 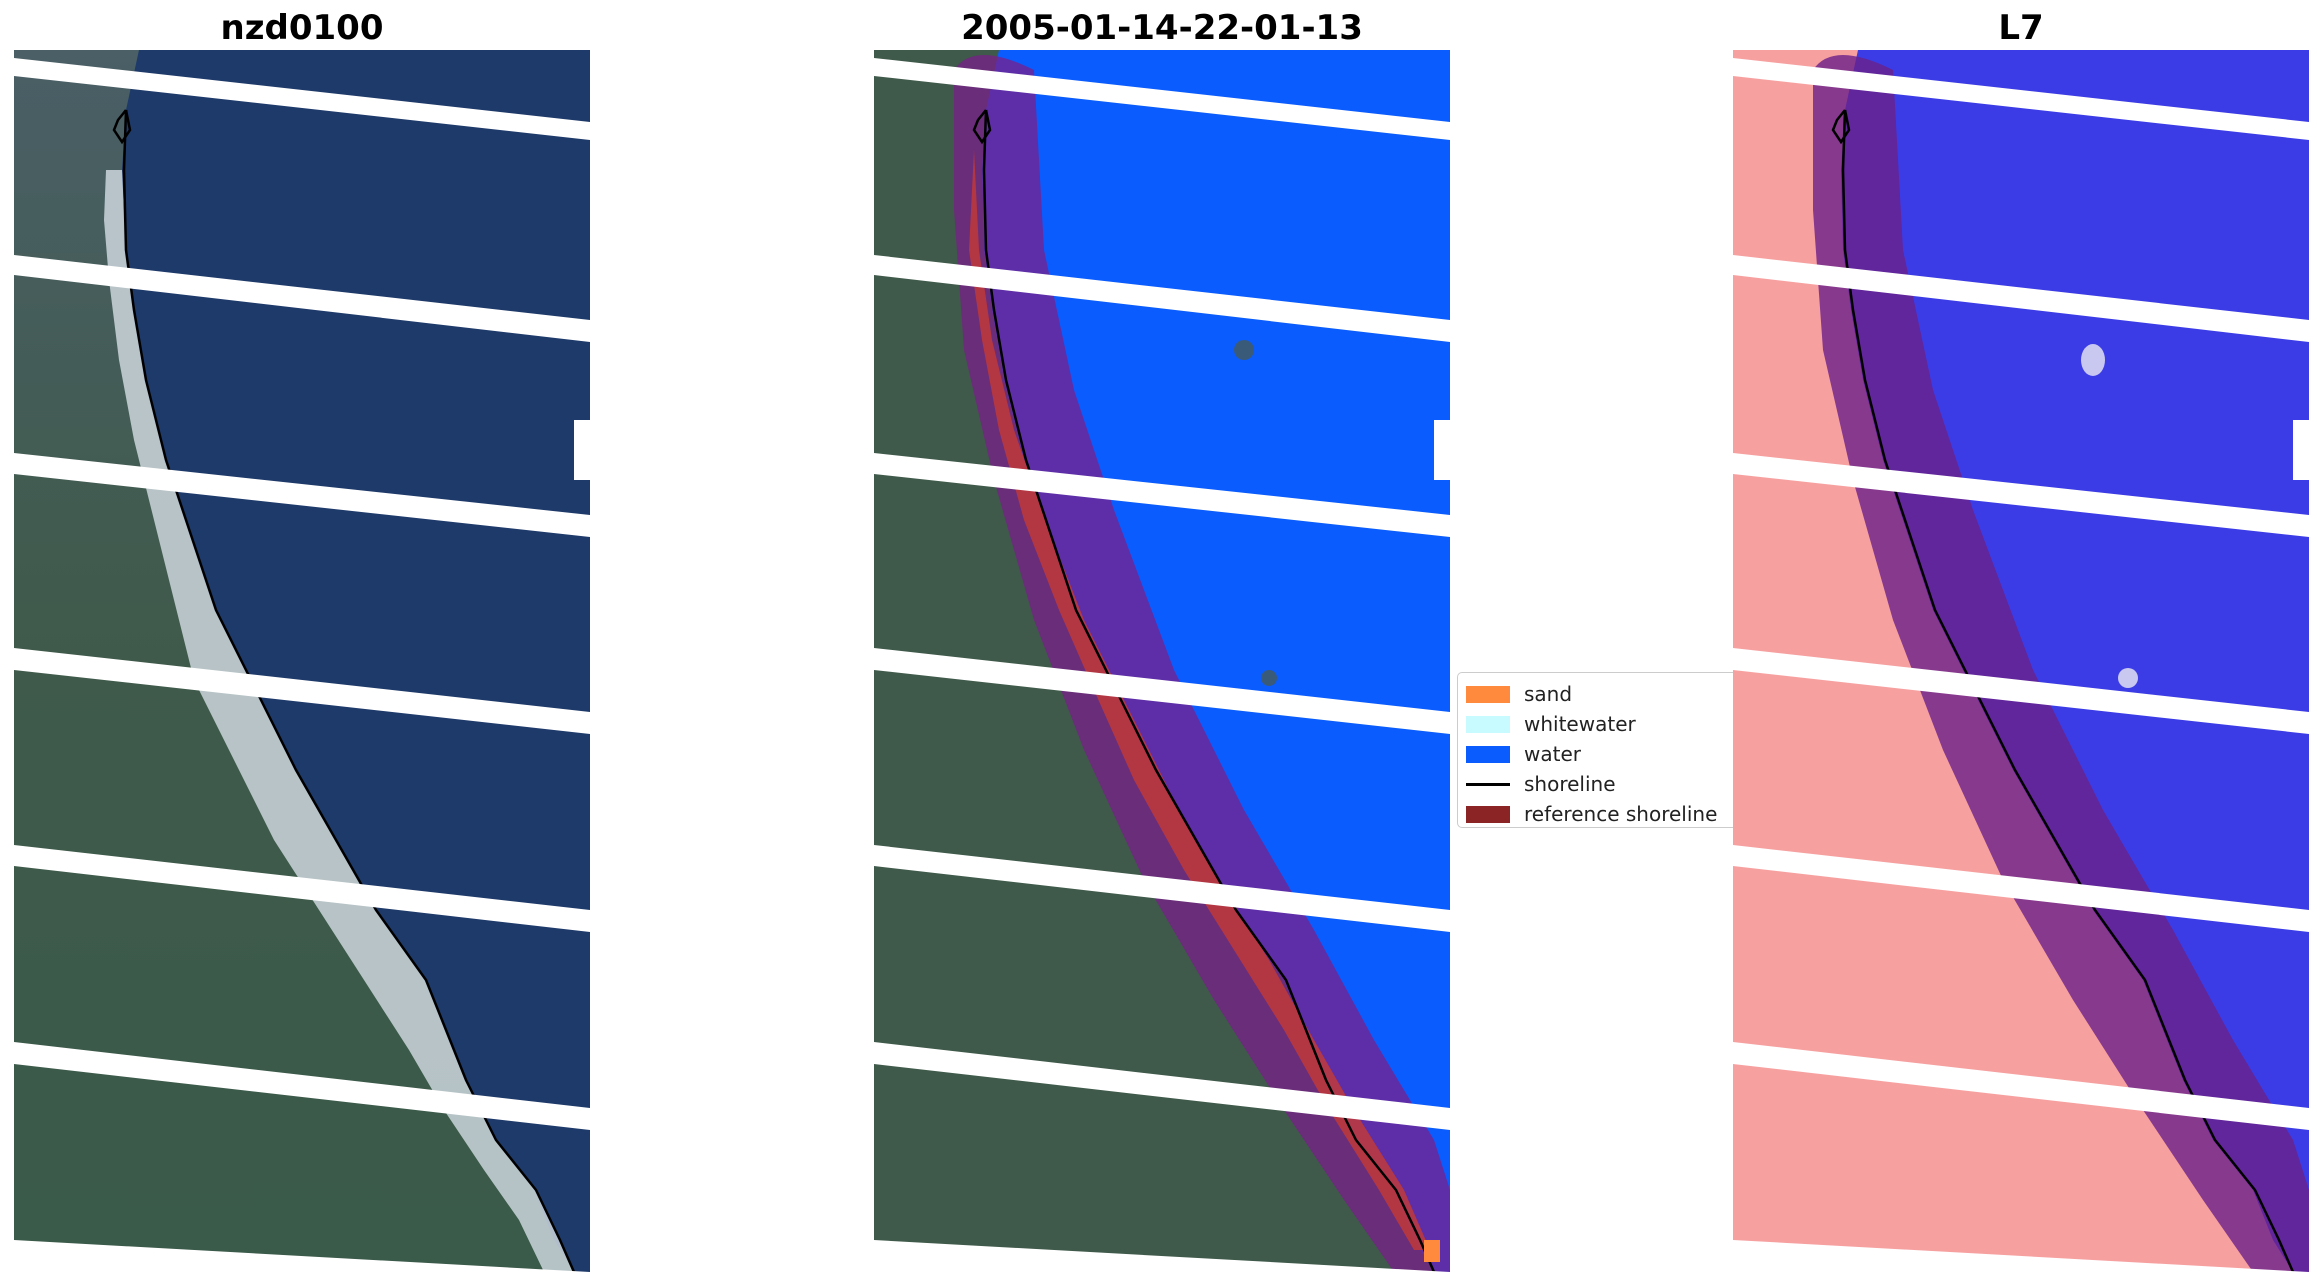 What do you see at coordinates (2021, 28) in the screenshot?
I see `panel-title-index: L7` at bounding box center [2021, 28].